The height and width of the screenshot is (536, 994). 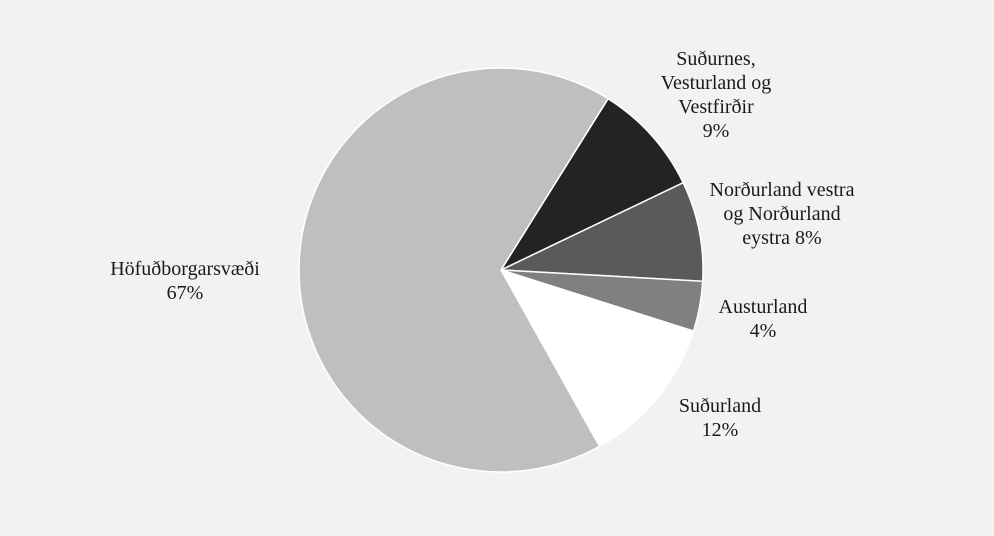 I want to click on slice-label-line: 9%, so click(x=716, y=131).